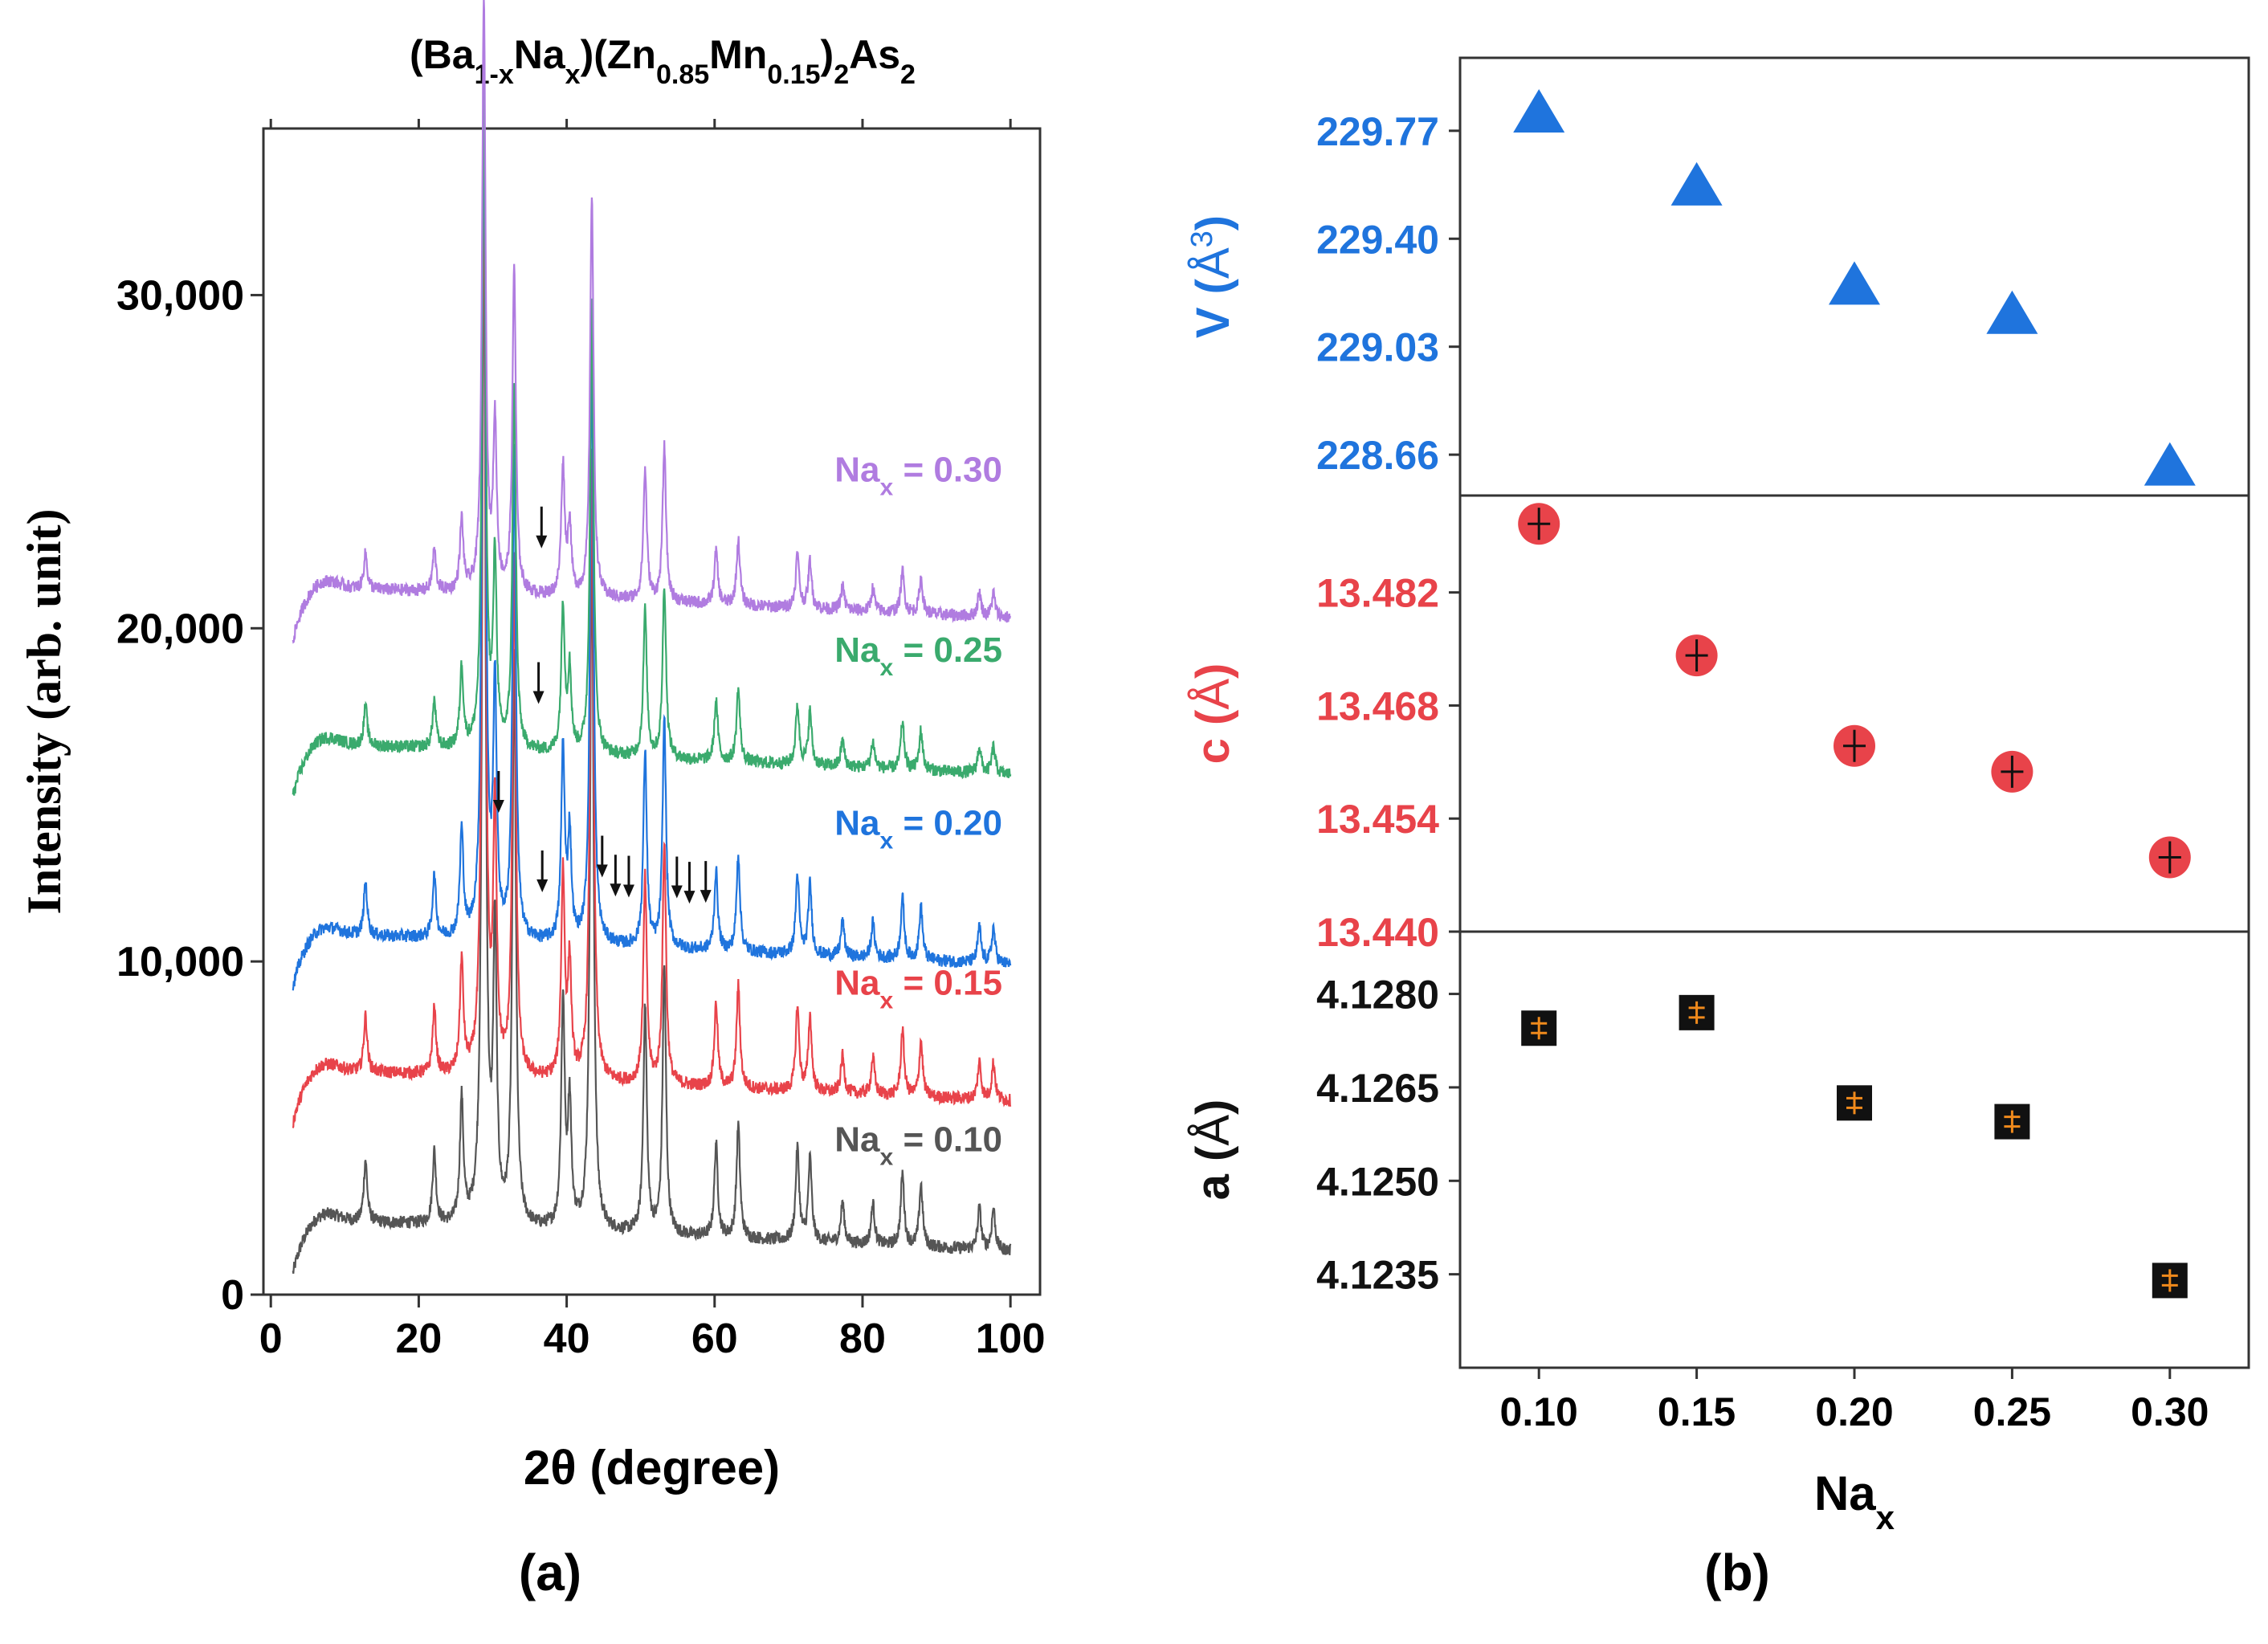 The width and height of the screenshot is (2268, 1644). What do you see at coordinates (1377, 1181) in the screenshot?
I see `y-tick-label: 4.1250` at bounding box center [1377, 1181].